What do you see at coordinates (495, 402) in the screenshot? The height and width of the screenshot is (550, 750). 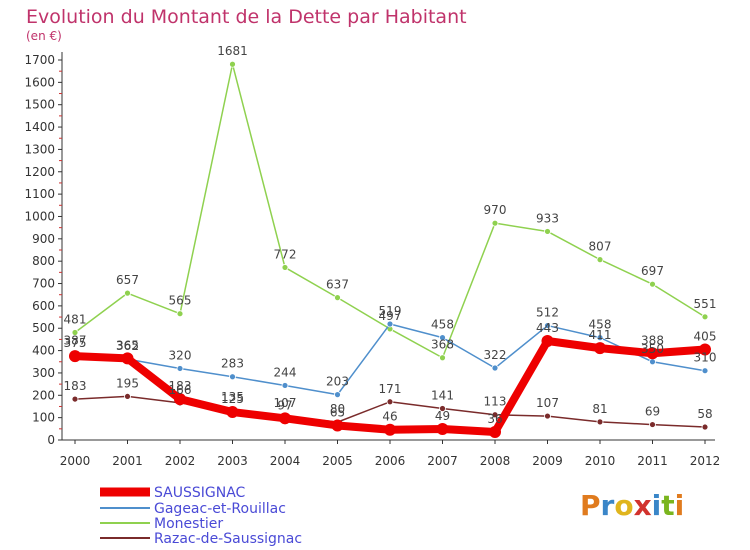 I see `data-label: 113` at bounding box center [495, 402].